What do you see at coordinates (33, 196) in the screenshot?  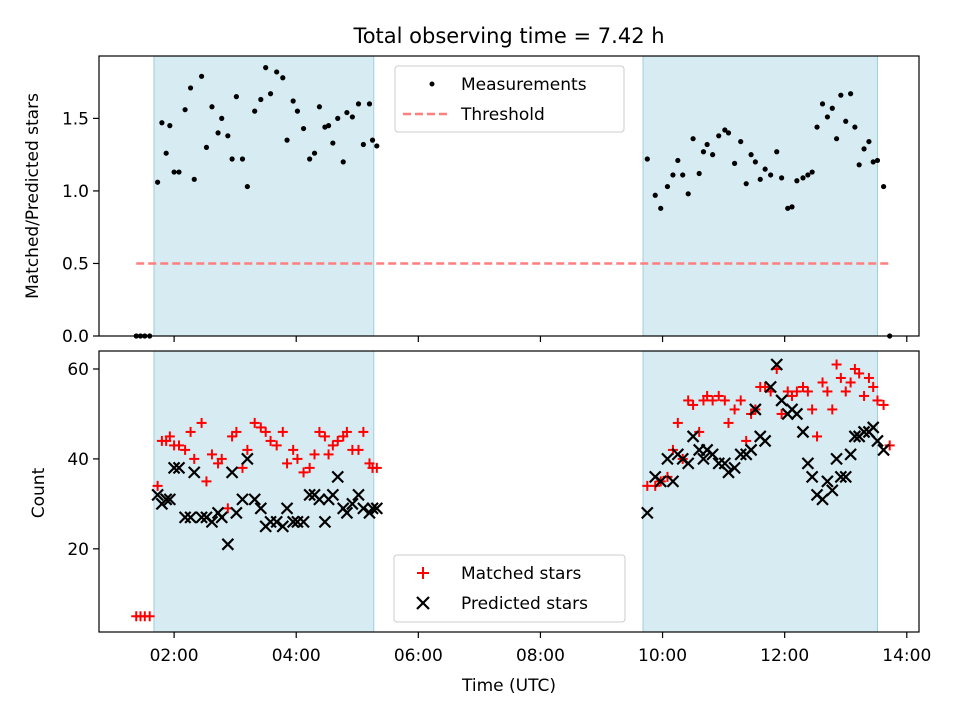 I see `top-y-axis-label: Matched/Predicted stars` at bounding box center [33, 196].